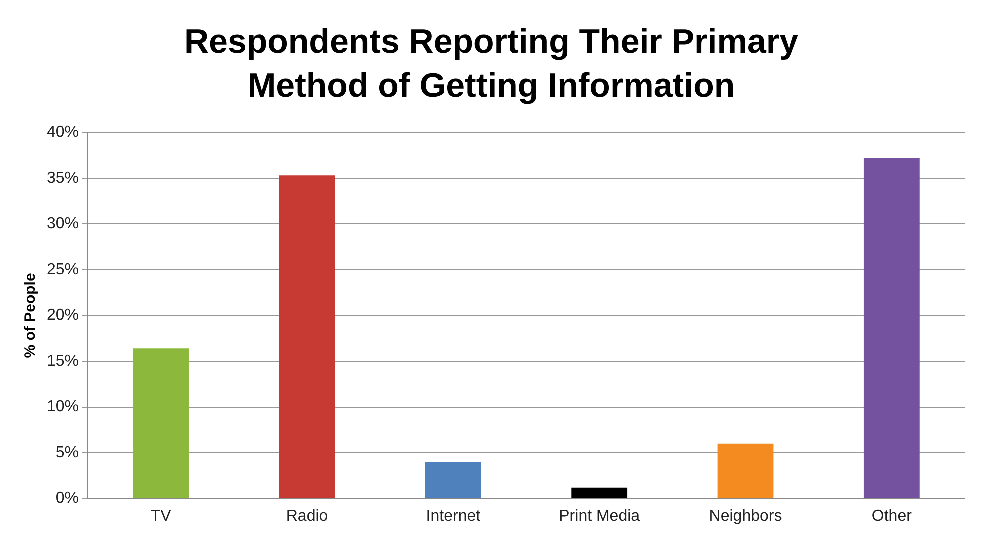  What do you see at coordinates (745, 516) in the screenshot?
I see `x-tick-label: Neighbors` at bounding box center [745, 516].